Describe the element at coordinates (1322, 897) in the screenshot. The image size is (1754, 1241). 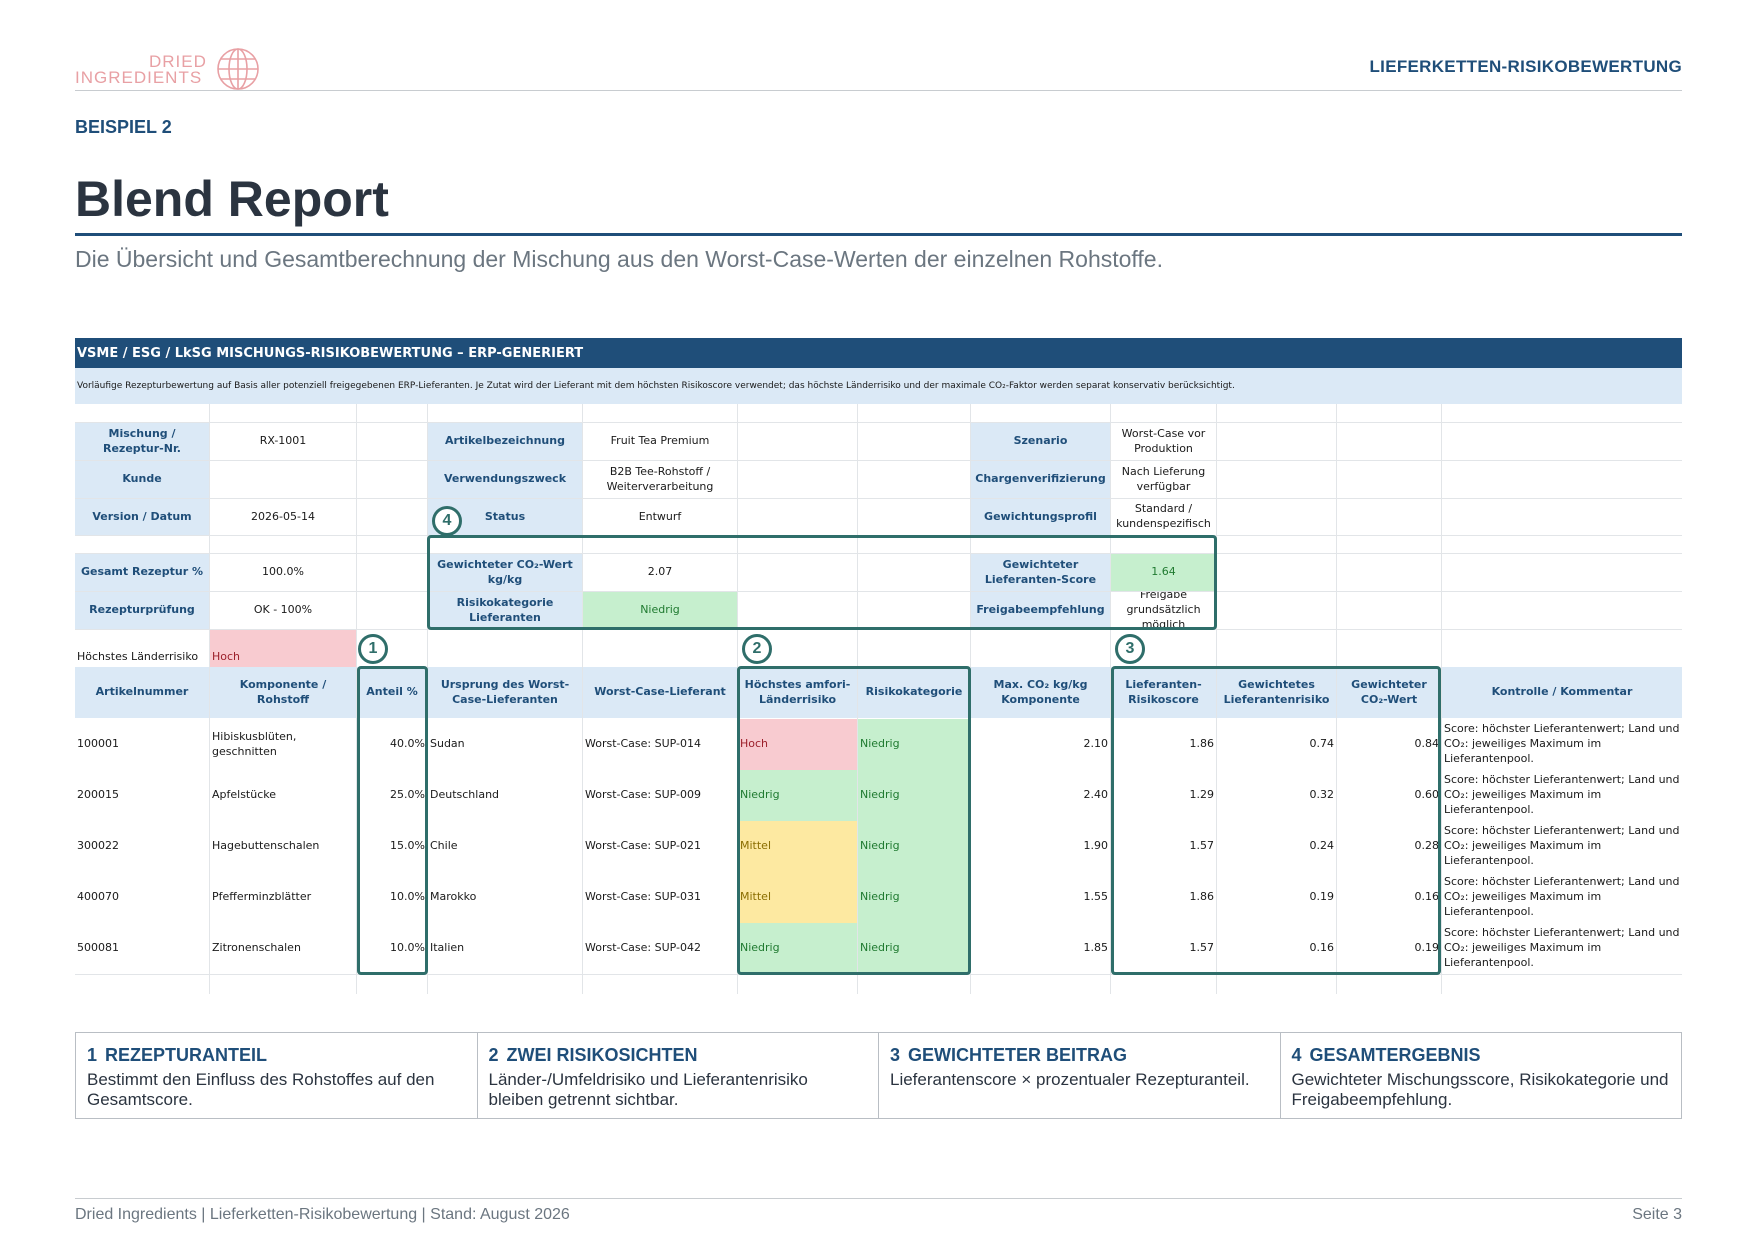
I see `table-cell-weighted-risk: 0.19` at that location.